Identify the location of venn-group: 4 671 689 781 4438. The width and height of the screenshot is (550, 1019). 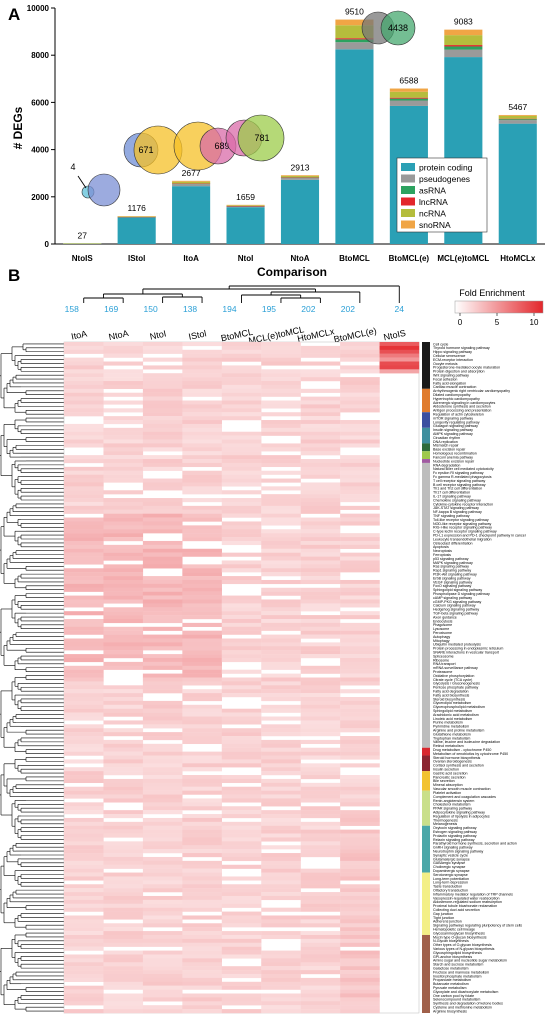
(243, 108).